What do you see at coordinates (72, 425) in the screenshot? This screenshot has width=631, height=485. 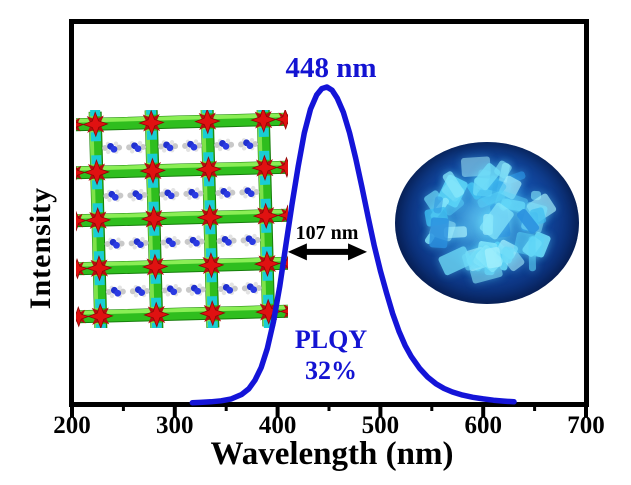 I see `x-tick-label: 200` at bounding box center [72, 425].